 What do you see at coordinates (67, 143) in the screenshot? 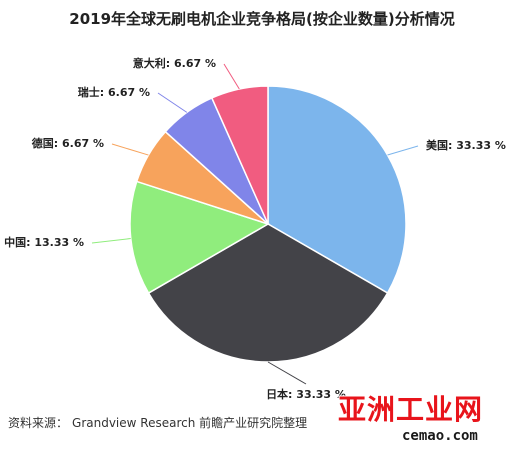
I see `pie-label-3: 德国: 6.67 %` at bounding box center [67, 143].